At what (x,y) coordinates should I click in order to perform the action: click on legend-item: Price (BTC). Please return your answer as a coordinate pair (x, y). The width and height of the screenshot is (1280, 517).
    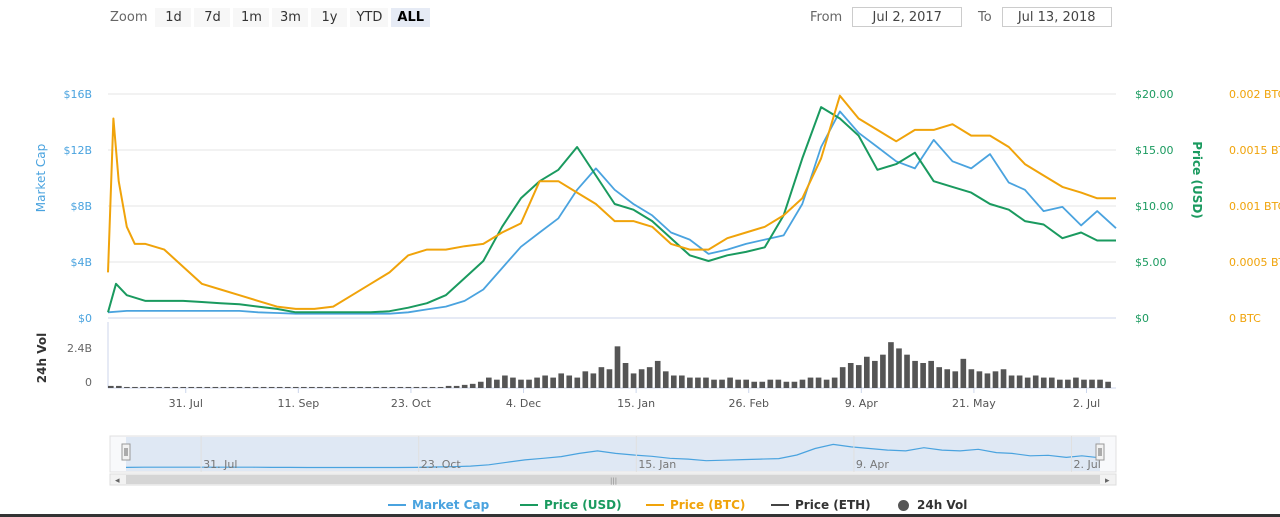
    Looking at the image, I should click on (695, 505).